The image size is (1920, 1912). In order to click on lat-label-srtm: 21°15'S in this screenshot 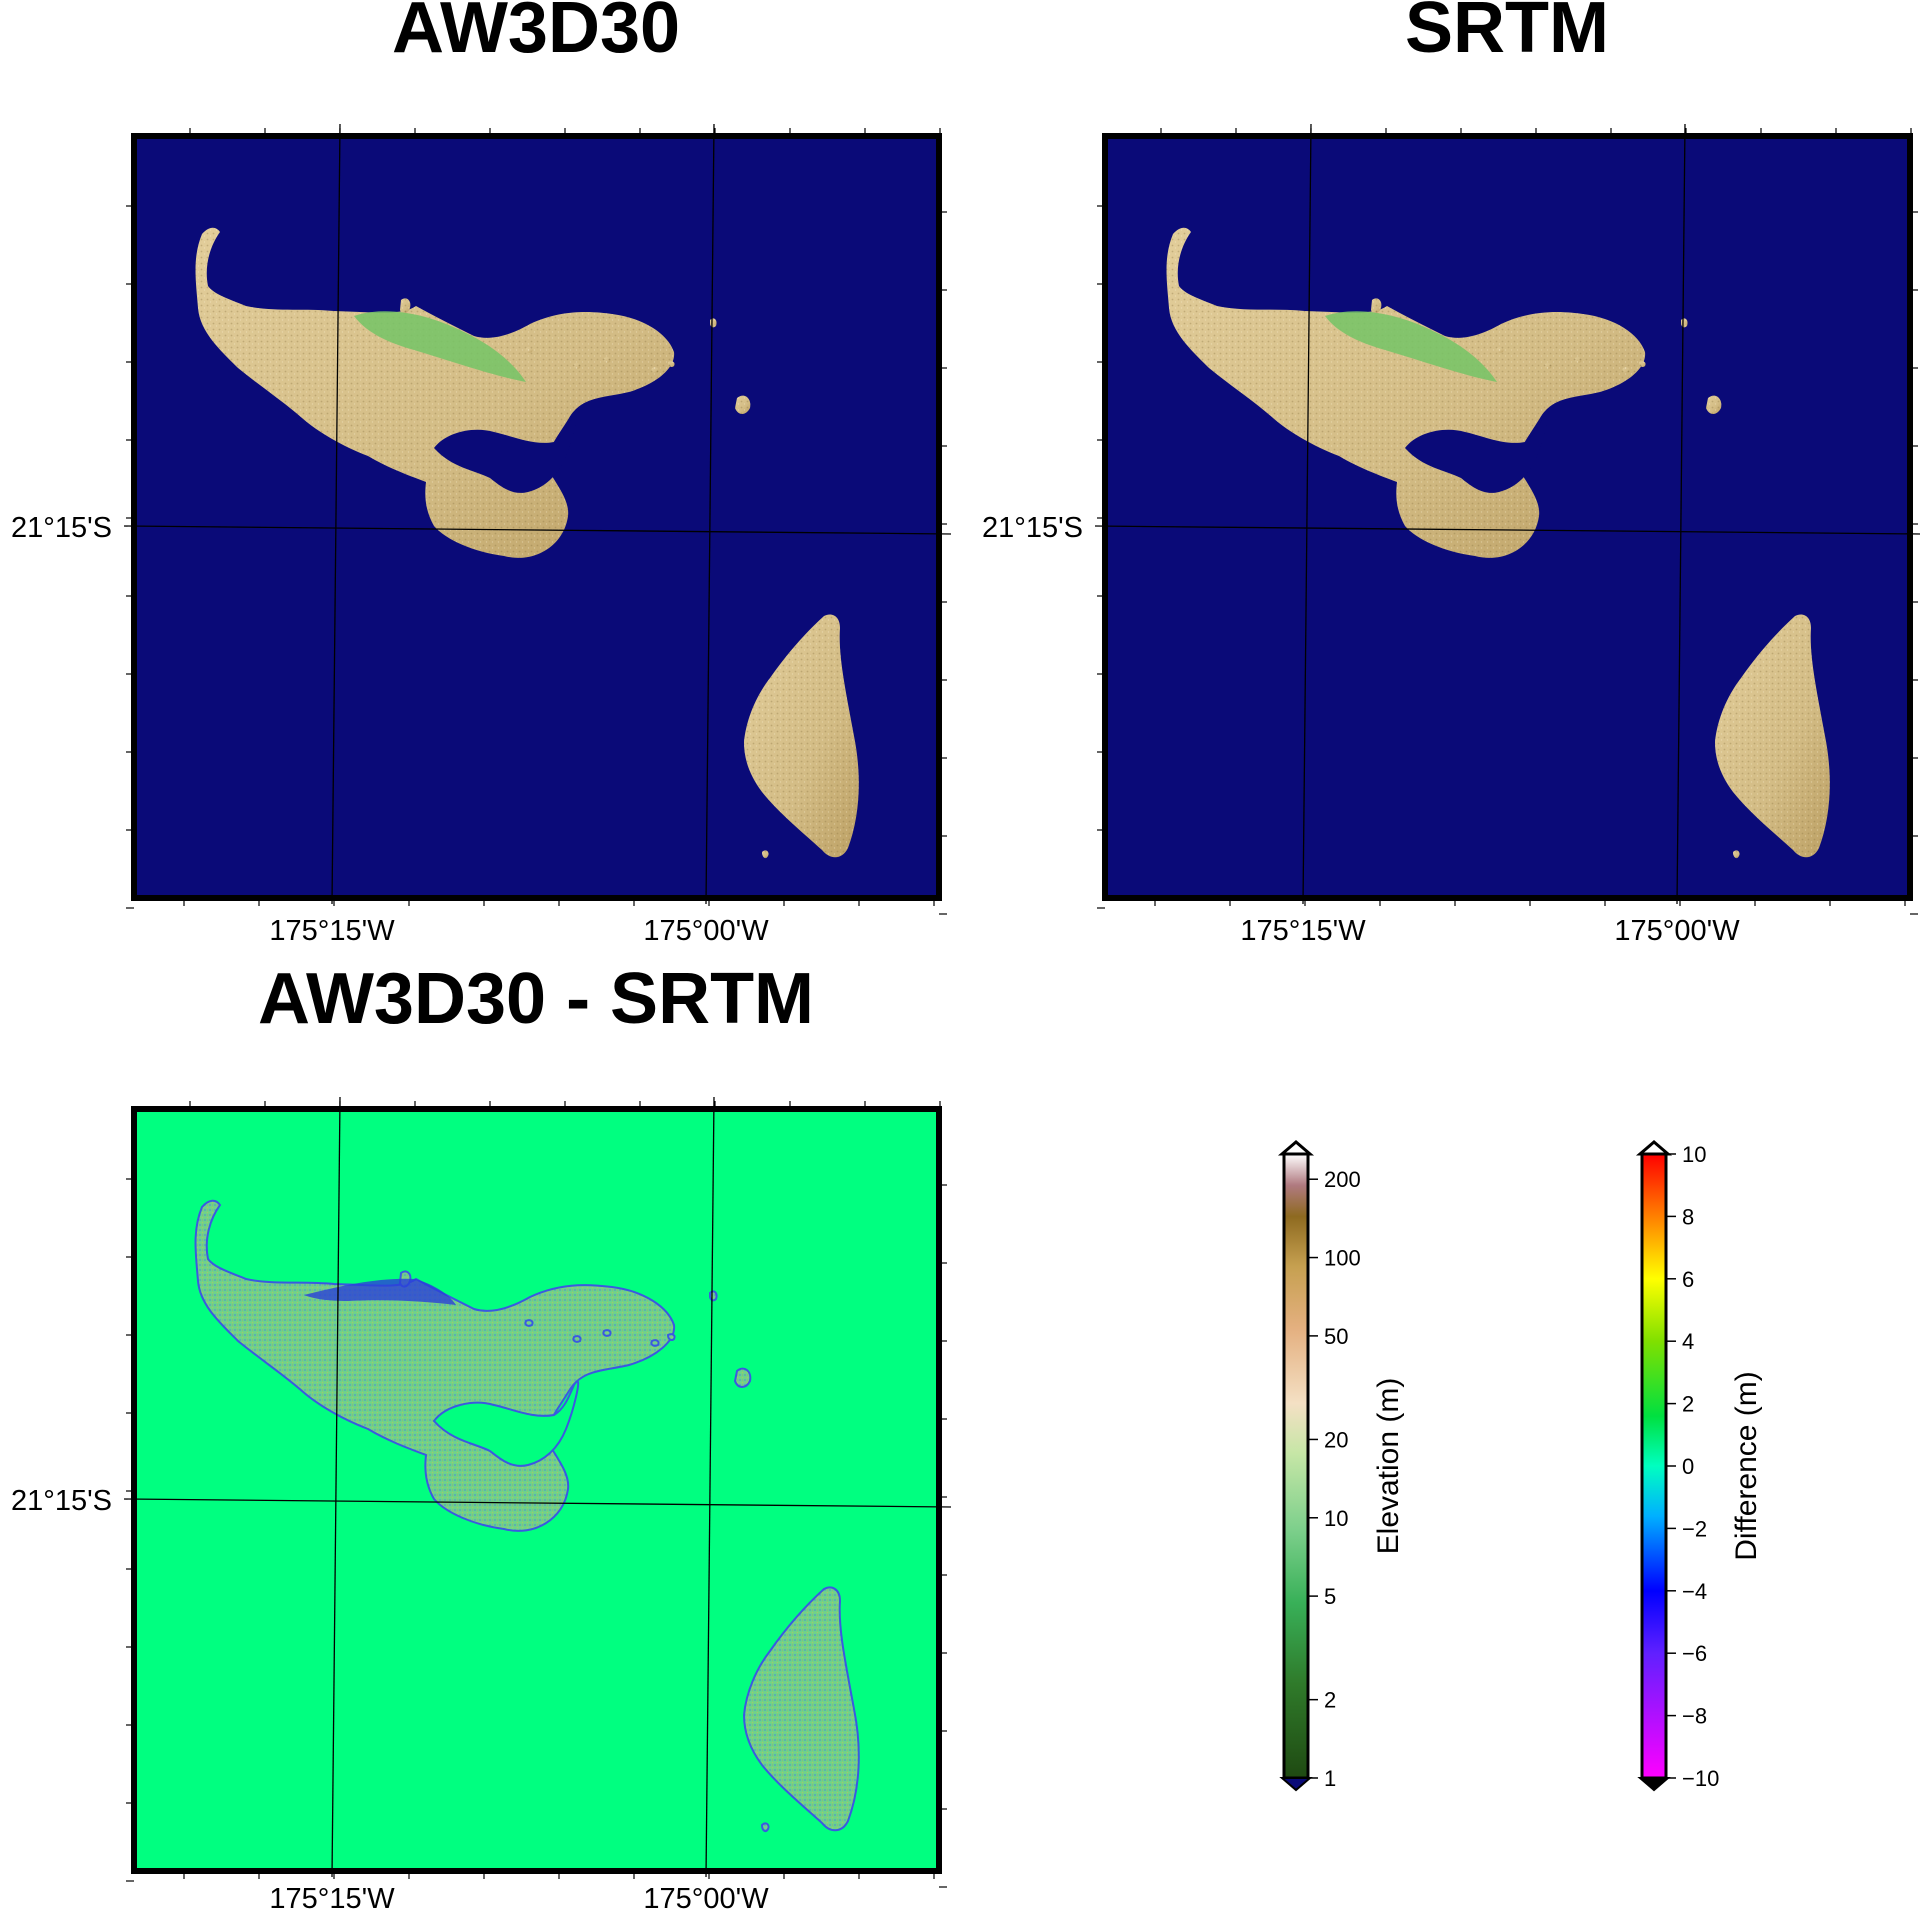, I will do `click(1032, 528)`.